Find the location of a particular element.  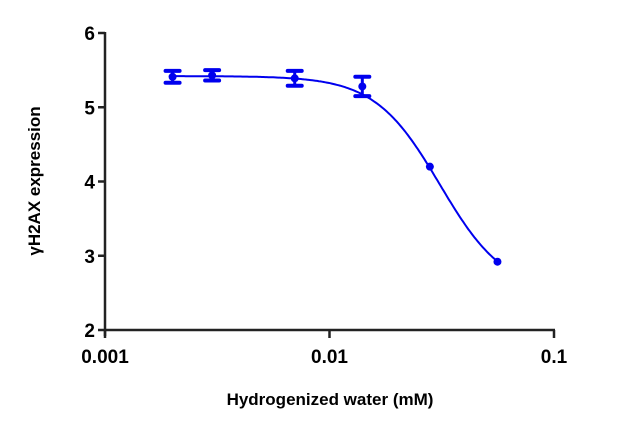

x-axis-label: Hydrogenized water (mM) is located at coordinates (330, 399).